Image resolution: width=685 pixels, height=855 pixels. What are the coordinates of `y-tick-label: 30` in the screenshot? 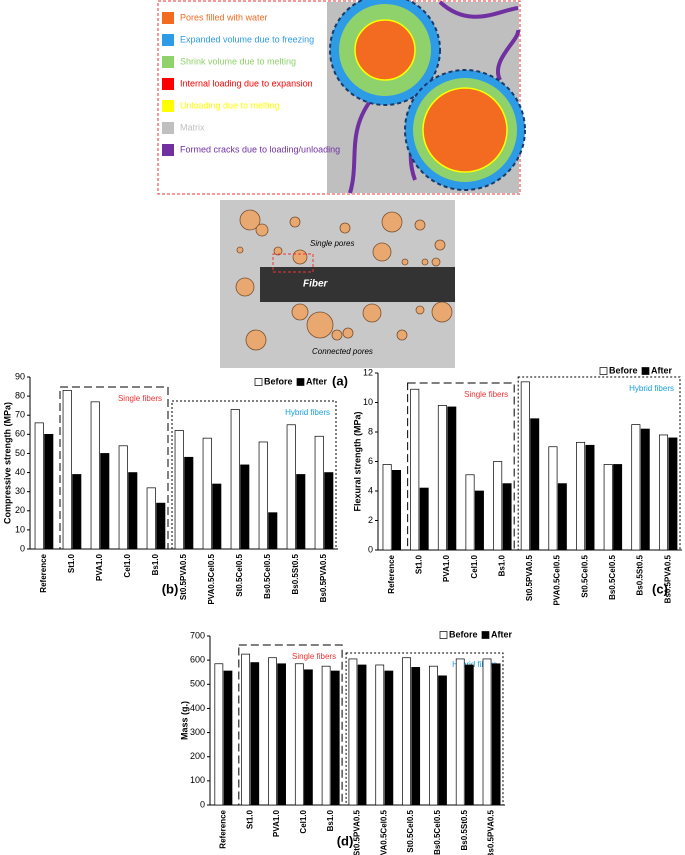 It's located at (20, 491).